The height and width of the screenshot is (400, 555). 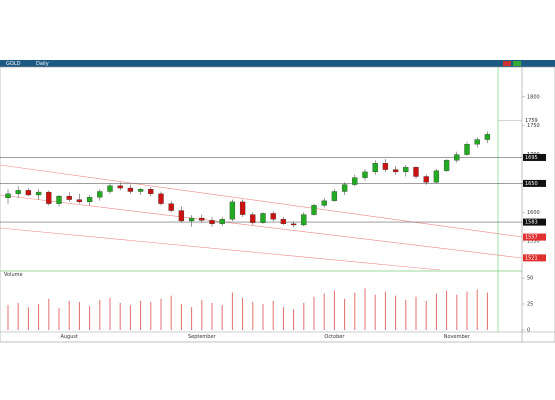 I want to click on x-tick-label: August, so click(x=69, y=337).